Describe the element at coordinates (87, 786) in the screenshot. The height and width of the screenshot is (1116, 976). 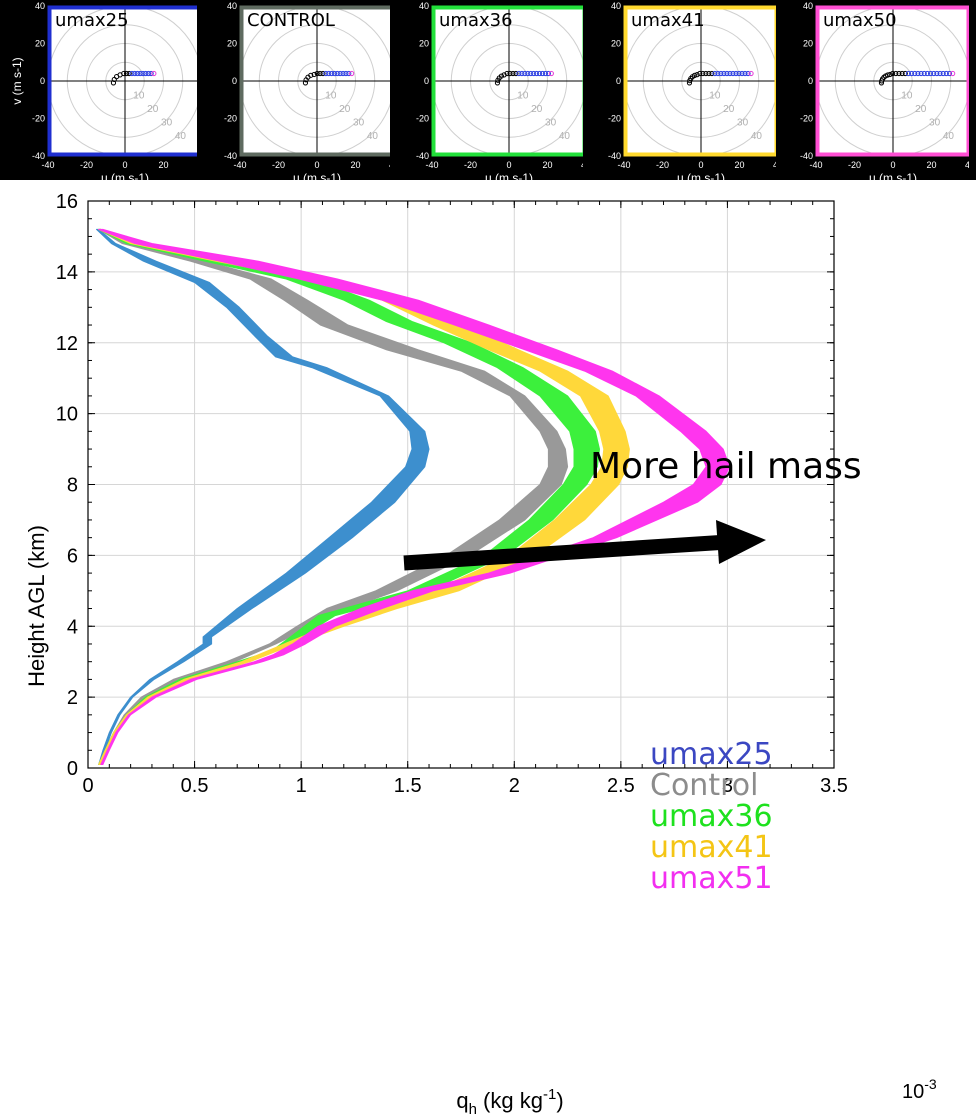
I see `x-tick-label: 0` at that location.